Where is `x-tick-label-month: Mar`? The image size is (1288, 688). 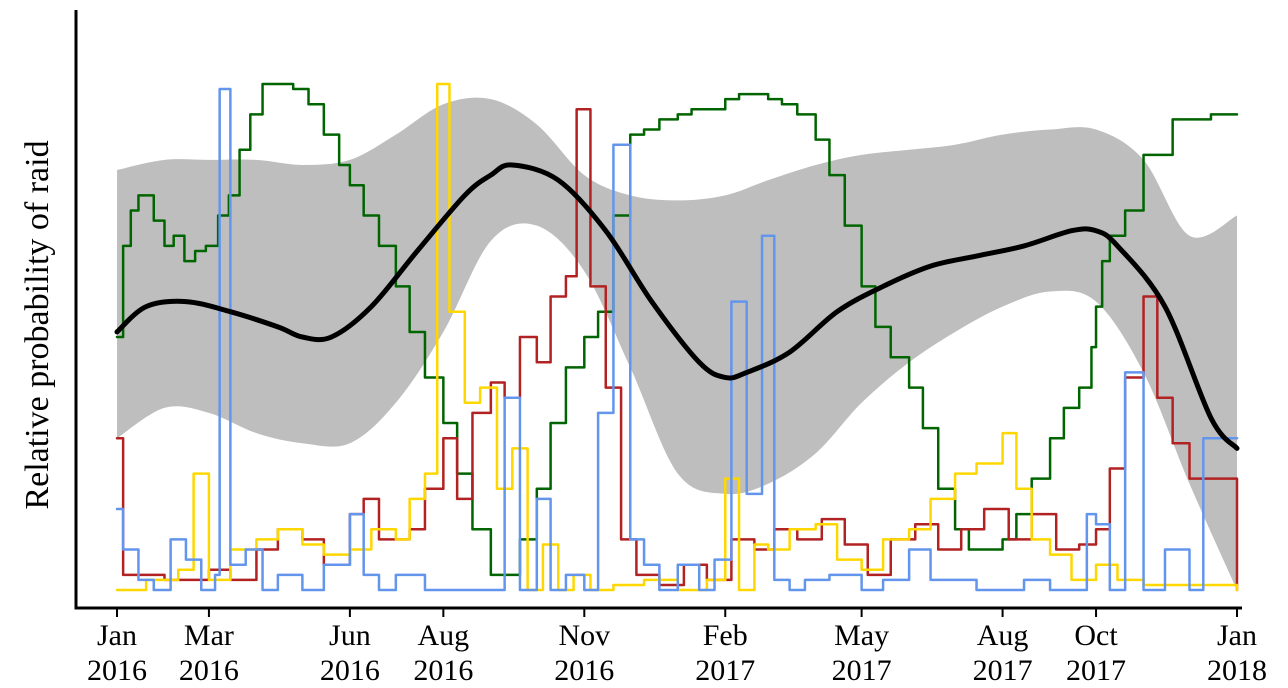
x-tick-label-month: Mar is located at coordinates (209, 635).